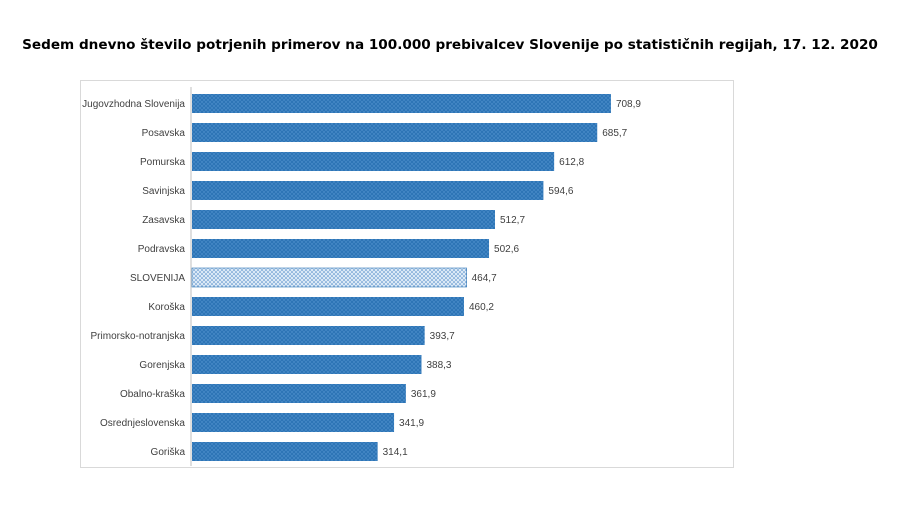 The height and width of the screenshot is (506, 900). Describe the element at coordinates (163, 191) in the screenshot. I see `category-label: Savinjska` at that location.